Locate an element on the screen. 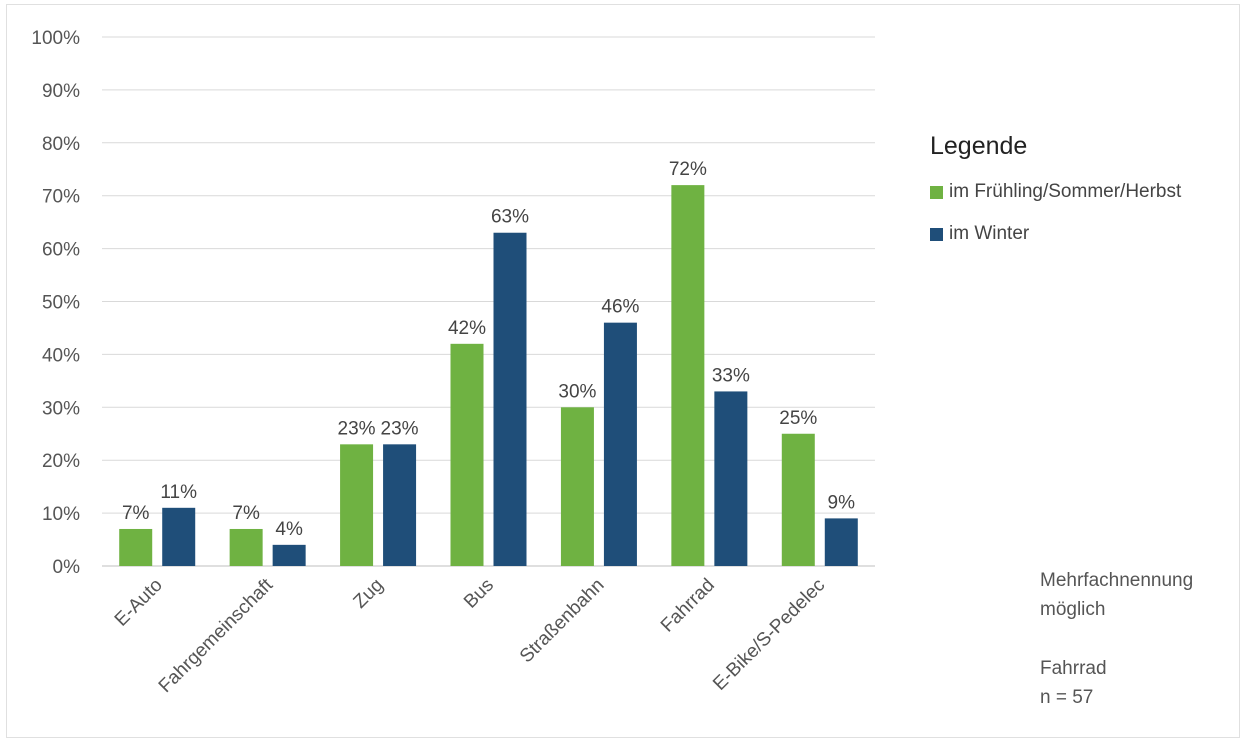 Image resolution: width=1246 pixels, height=742 pixels. y-tick-label: 90% is located at coordinates (61, 91).